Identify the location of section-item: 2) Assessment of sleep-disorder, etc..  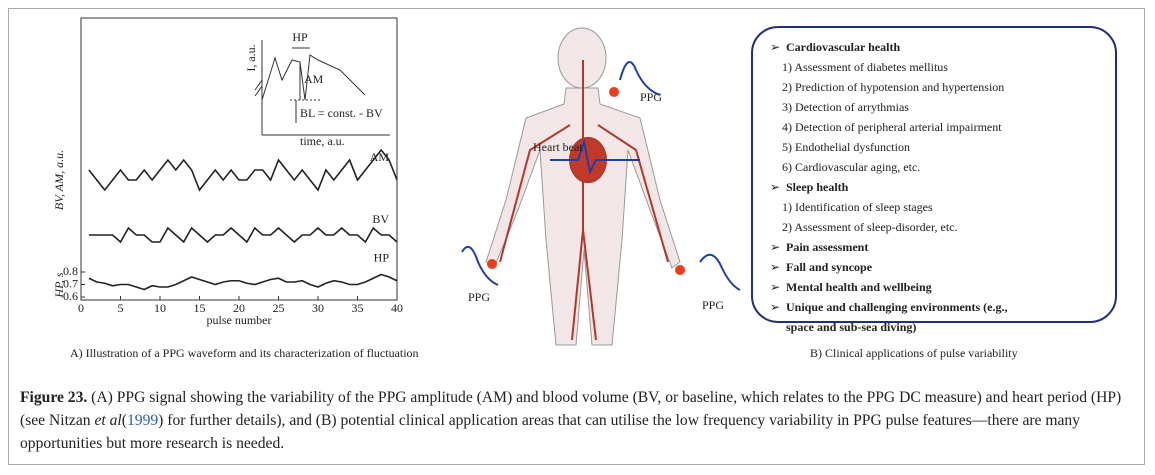
(869, 227).